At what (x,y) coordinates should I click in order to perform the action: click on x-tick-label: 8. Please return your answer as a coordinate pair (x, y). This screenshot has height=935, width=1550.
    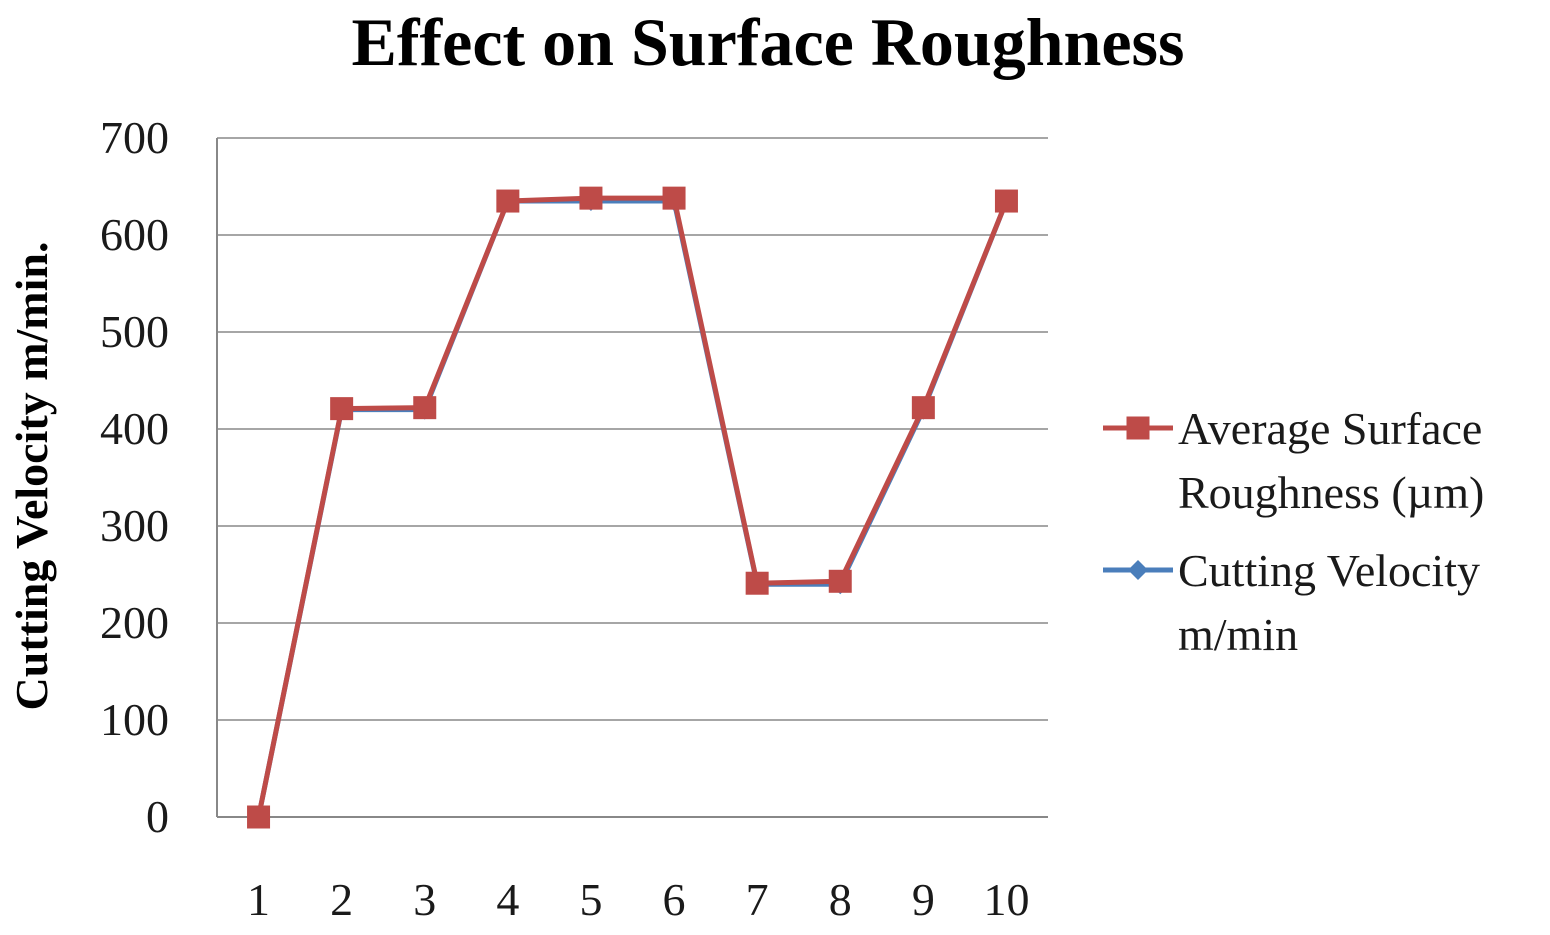
    Looking at the image, I should click on (840, 899).